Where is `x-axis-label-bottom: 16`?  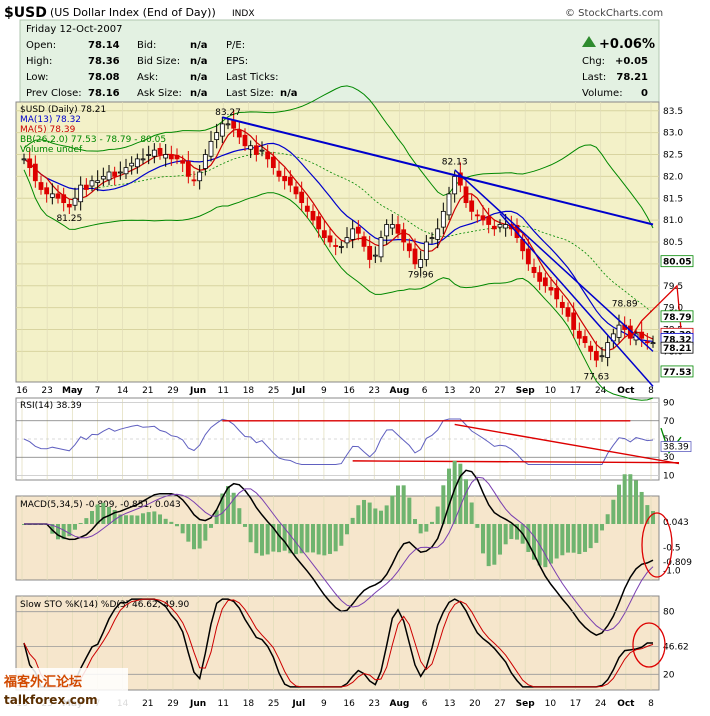
x-axis-label-bottom: 16 is located at coordinates (349, 704).